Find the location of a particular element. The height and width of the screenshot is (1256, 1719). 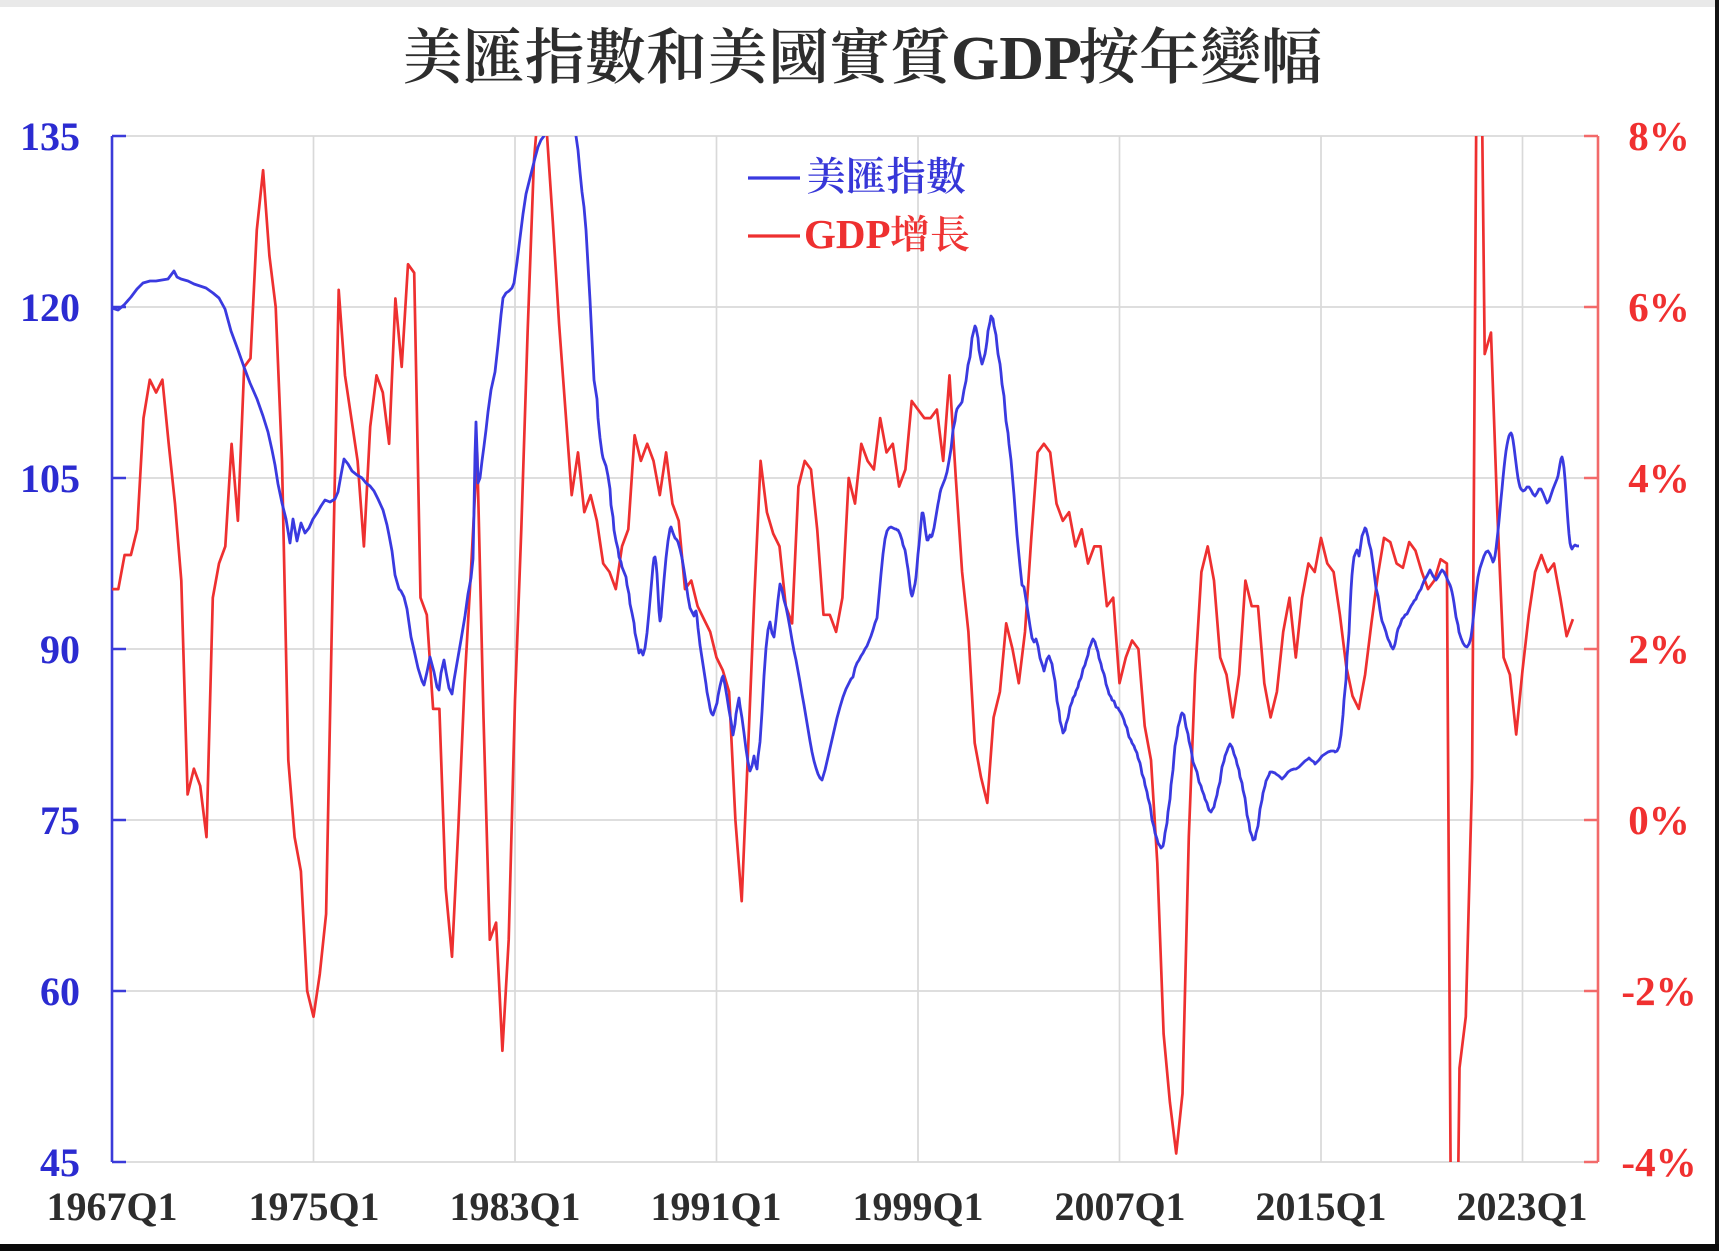

svg-text: 4% is located at coordinates (1659, 478).